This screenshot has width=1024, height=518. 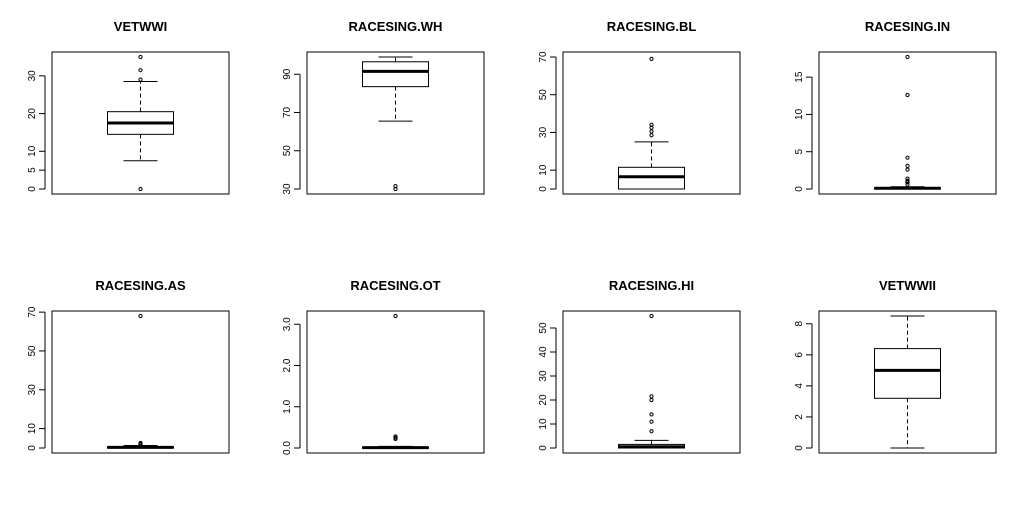 What do you see at coordinates (799, 324) in the screenshot?
I see `y-tick-label: 8` at bounding box center [799, 324].